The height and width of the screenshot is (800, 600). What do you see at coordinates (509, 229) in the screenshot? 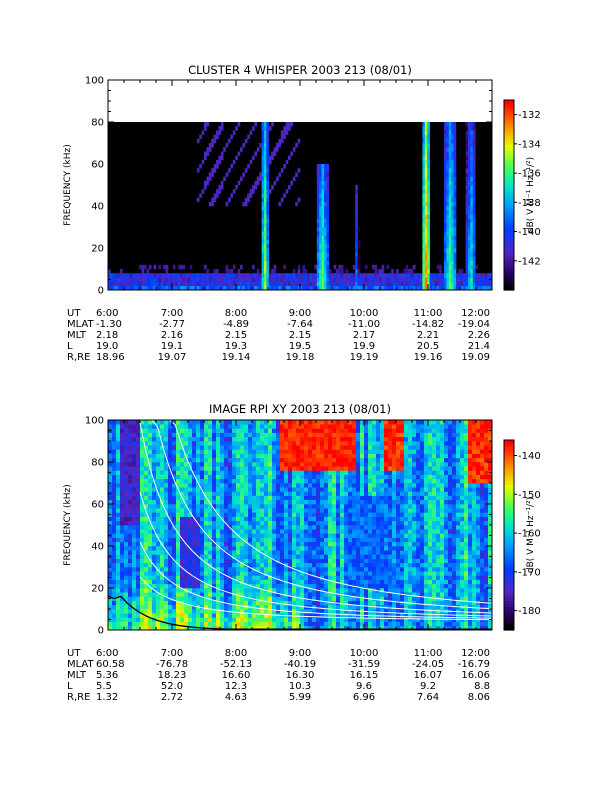
I see `colorbar-swatch` at bounding box center [509, 229].